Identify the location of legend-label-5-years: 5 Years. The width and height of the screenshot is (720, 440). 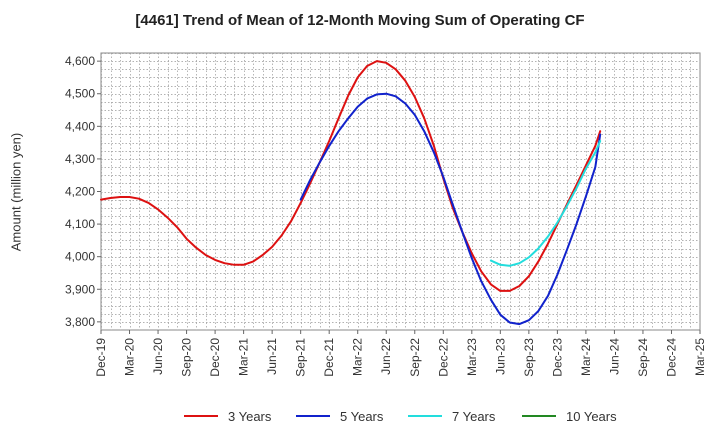
(362, 416).